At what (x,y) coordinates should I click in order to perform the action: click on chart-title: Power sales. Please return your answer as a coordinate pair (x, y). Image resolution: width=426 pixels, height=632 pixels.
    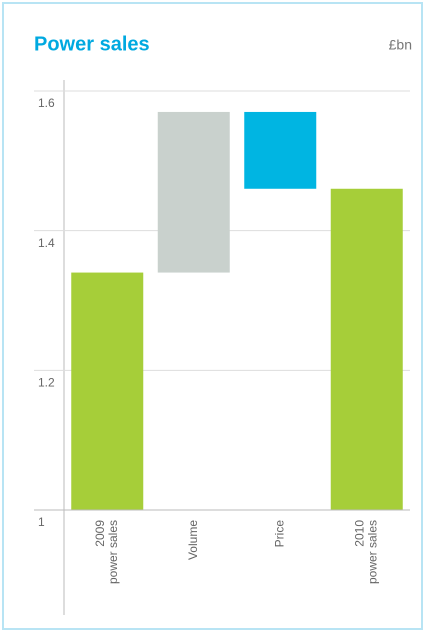
    Looking at the image, I should click on (92, 44).